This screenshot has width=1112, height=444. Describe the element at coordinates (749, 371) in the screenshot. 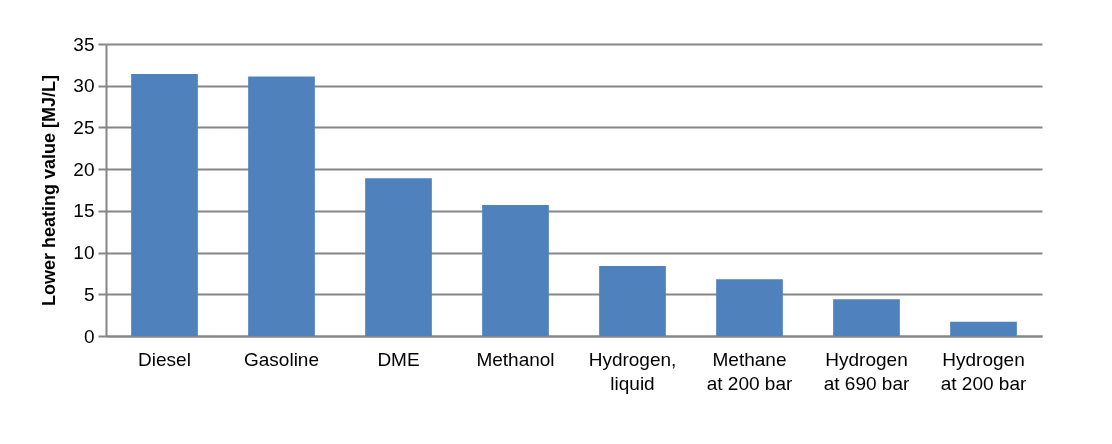

I see `x-tick-label: Methane at 200 bar` at that location.